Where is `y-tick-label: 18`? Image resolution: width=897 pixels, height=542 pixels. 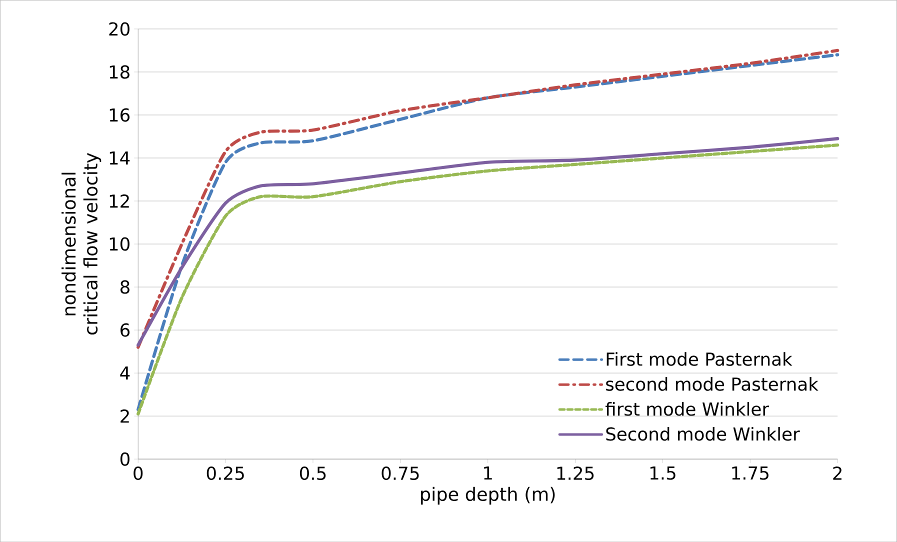 y-tick-label: 18 is located at coordinates (120, 72).